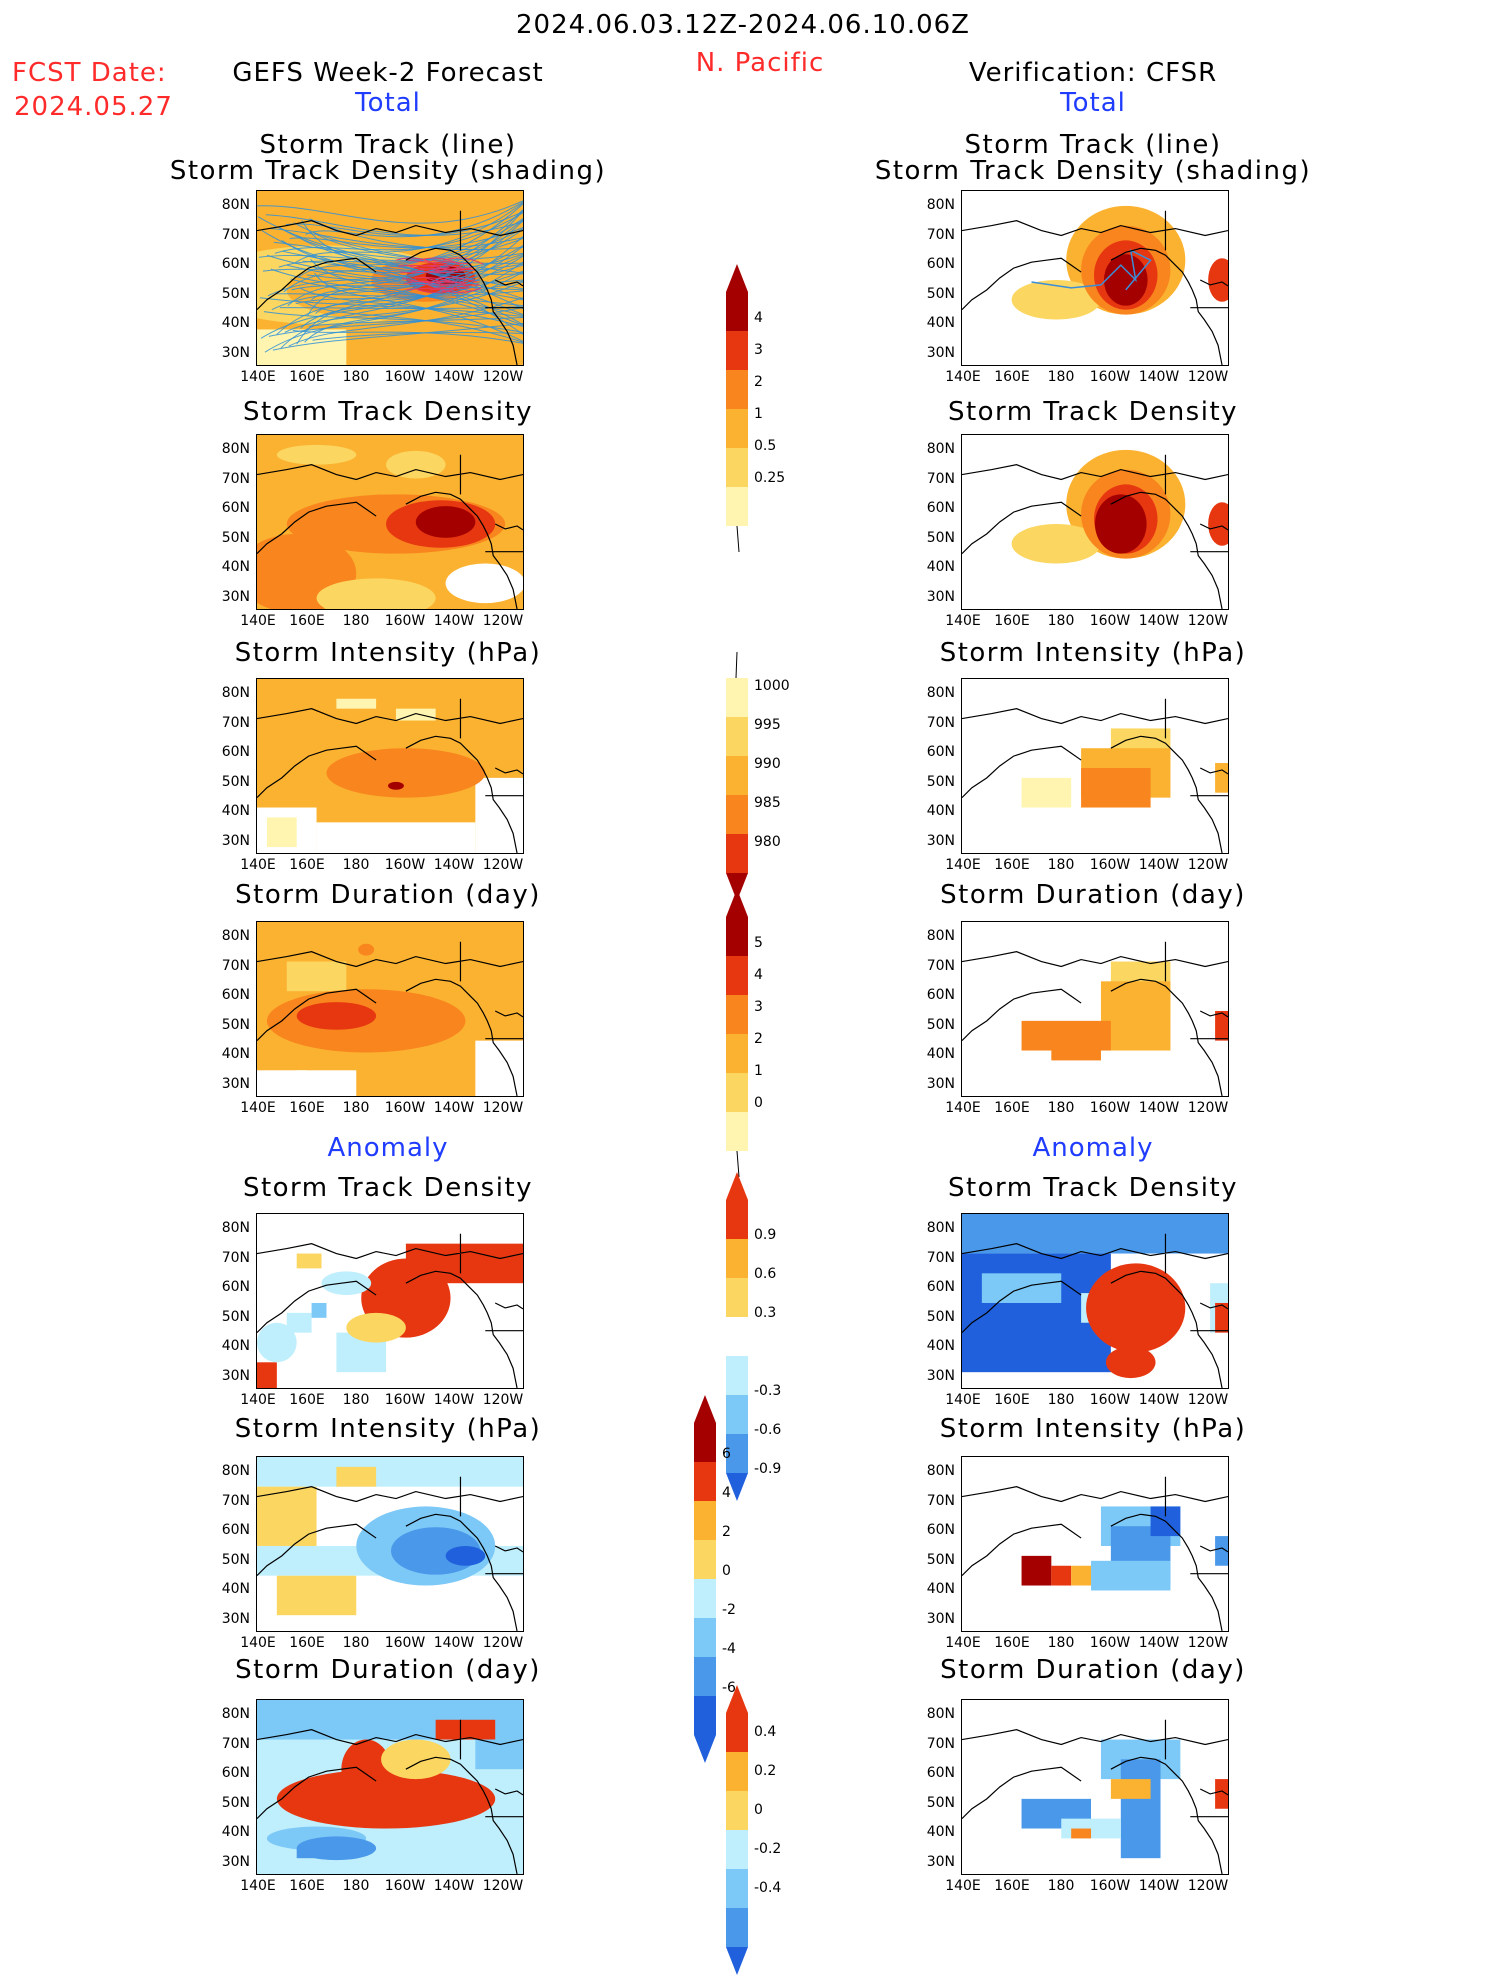 The height and width of the screenshot is (1977, 1487). Describe the element at coordinates (765, 1274) in the screenshot. I see `colorbar-tick-label: 0.6` at that location.